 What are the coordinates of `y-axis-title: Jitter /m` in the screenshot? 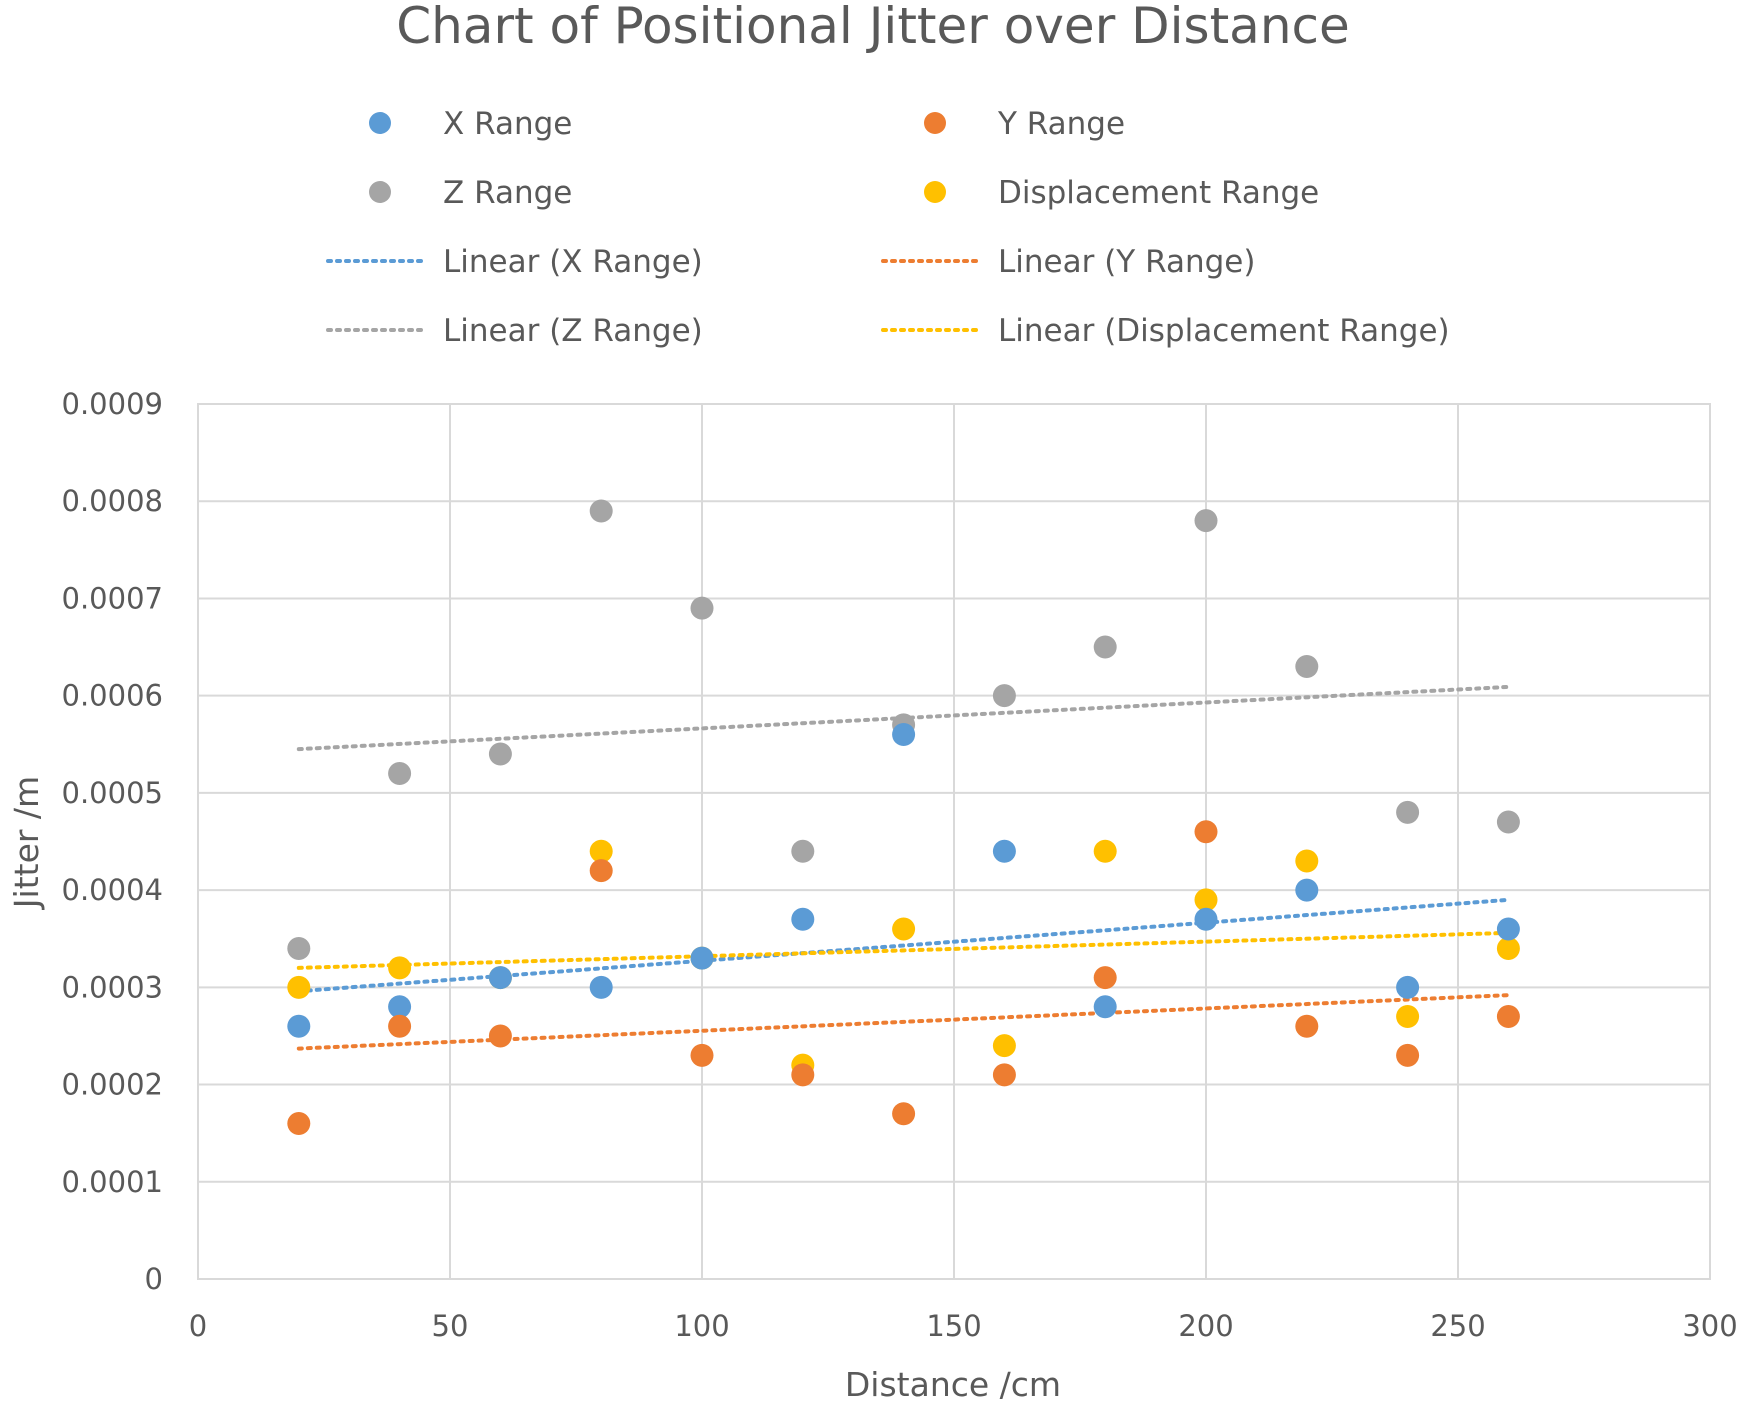 It's located at (26, 843).